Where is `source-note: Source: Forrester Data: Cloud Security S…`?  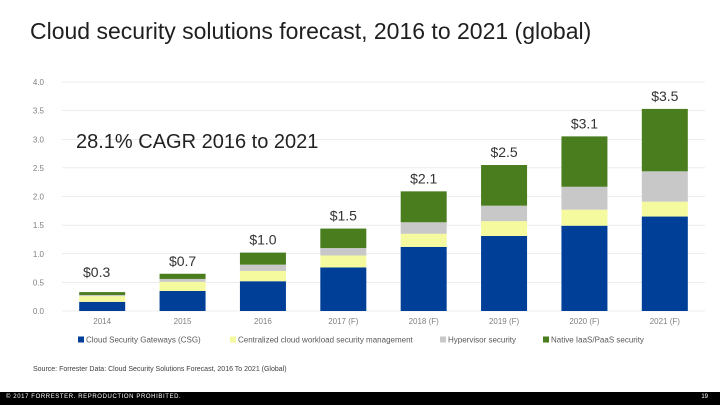
source-note: Source: Forrester Data: Cloud Security S… is located at coordinates (160, 369).